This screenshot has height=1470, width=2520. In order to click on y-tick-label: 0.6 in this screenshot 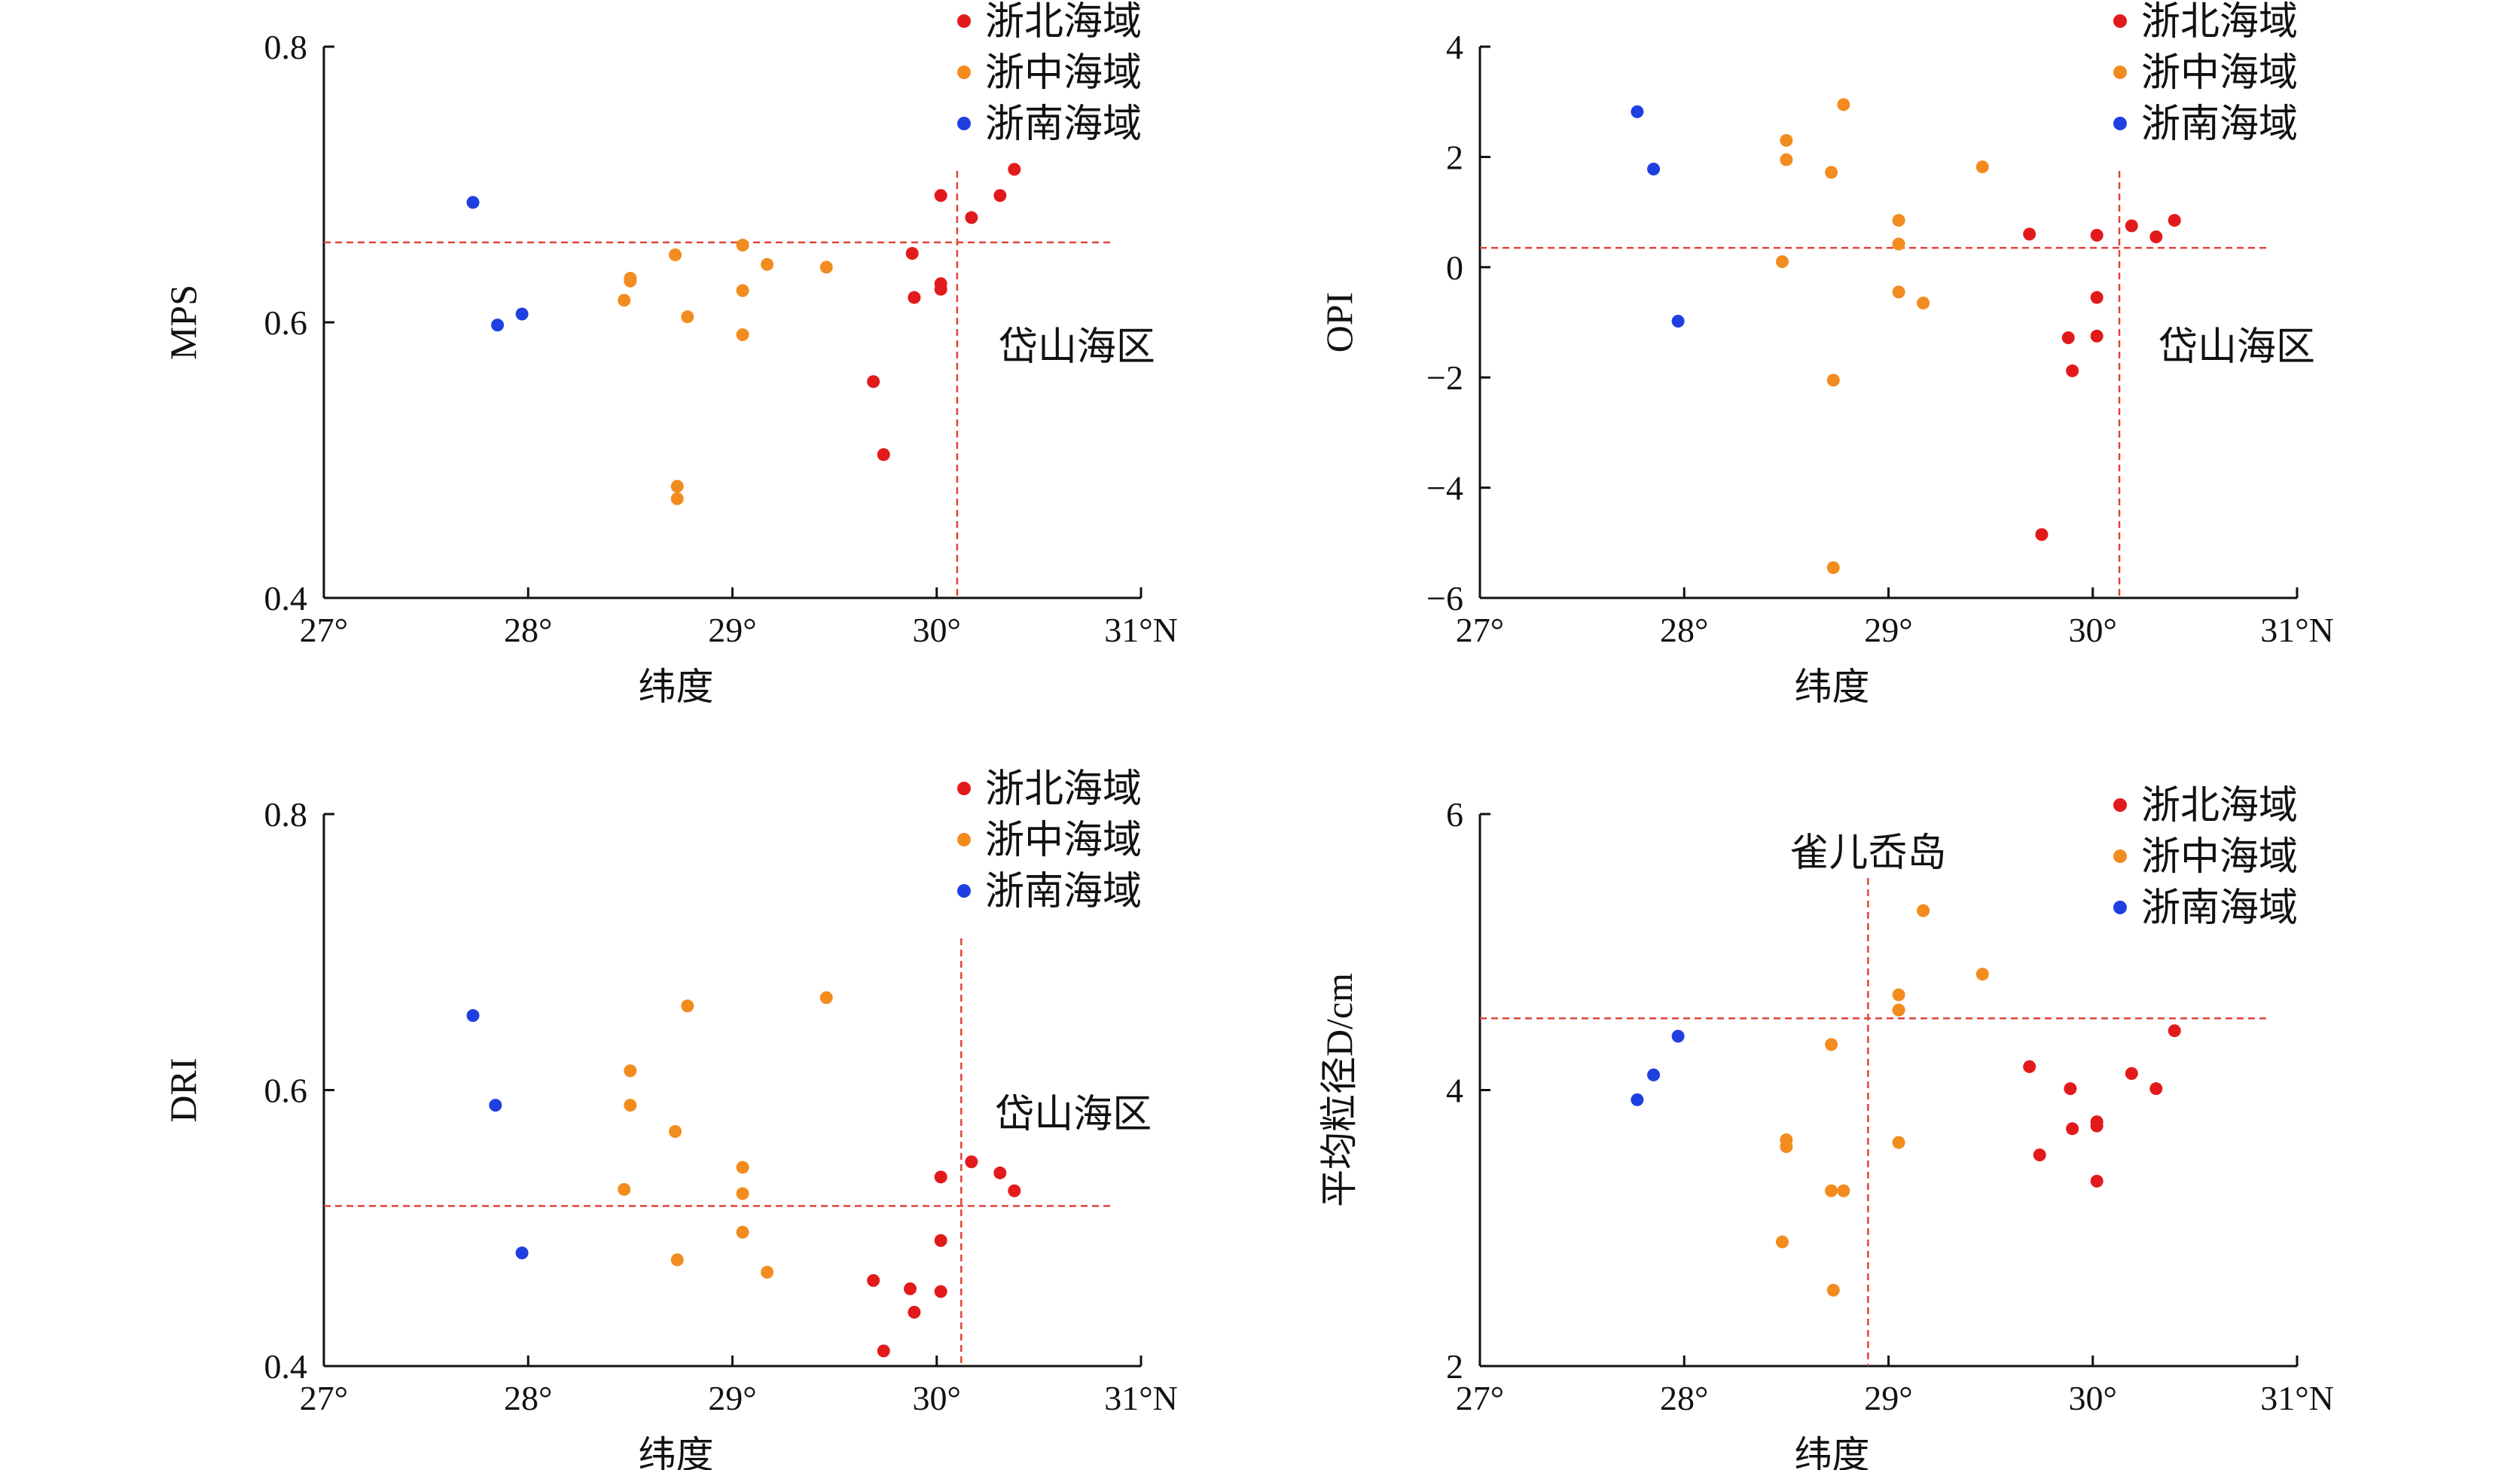, I will do `click(286, 1091)`.